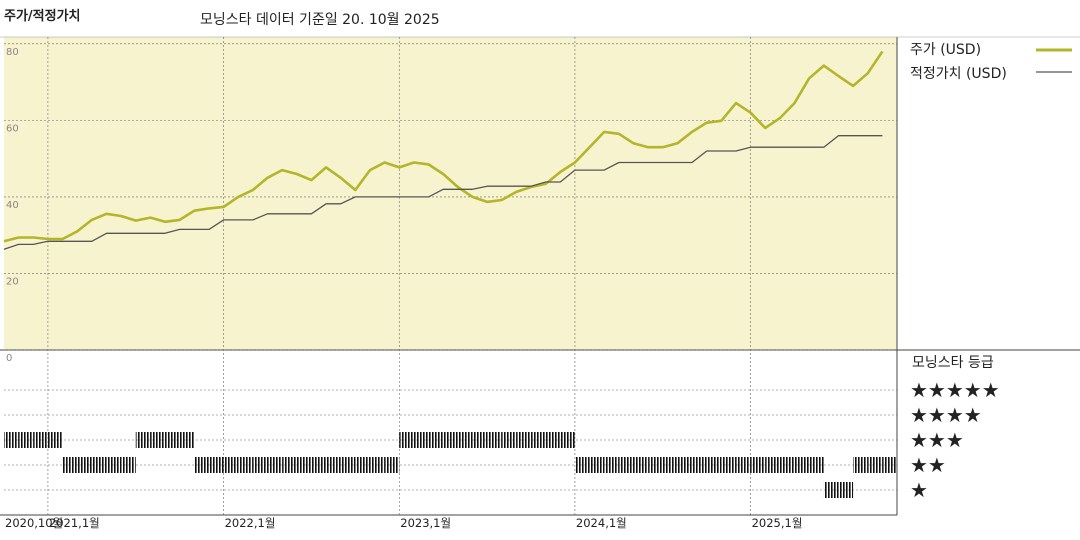 This screenshot has width=1080, height=540. Describe the element at coordinates (12, 52) in the screenshot. I see `y-tick-label: 80` at that location.